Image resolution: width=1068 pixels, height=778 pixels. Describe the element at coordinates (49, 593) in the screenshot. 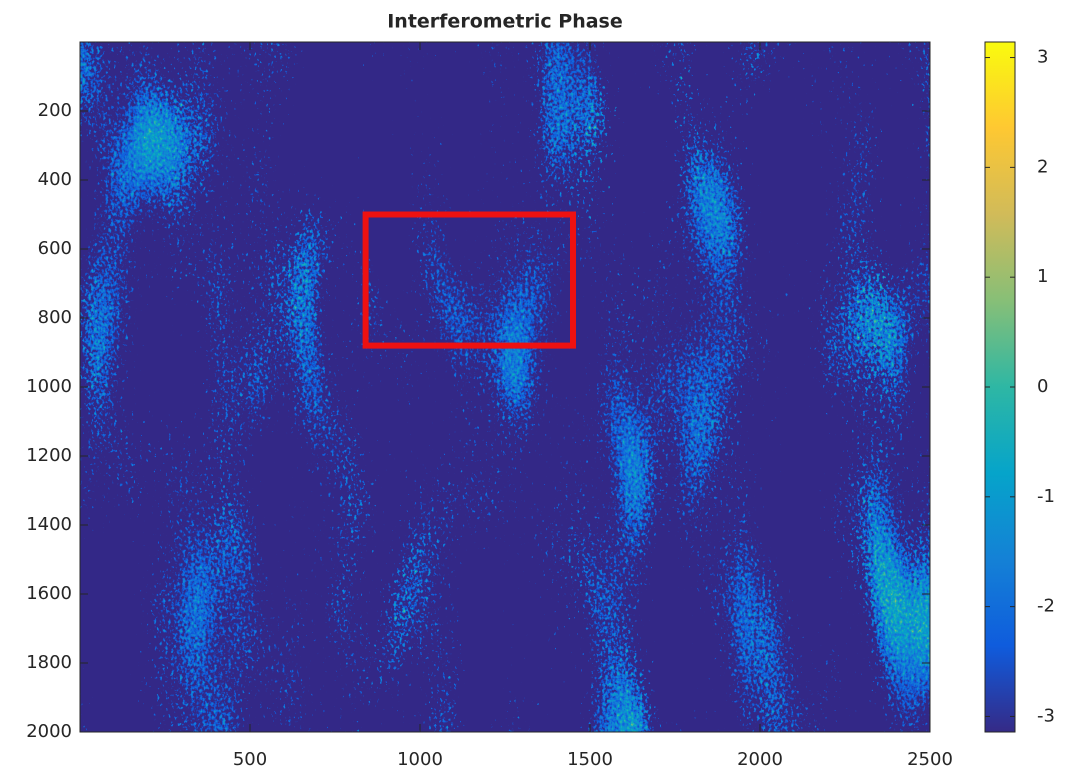

I see `y-tick-label: 1600` at that location.